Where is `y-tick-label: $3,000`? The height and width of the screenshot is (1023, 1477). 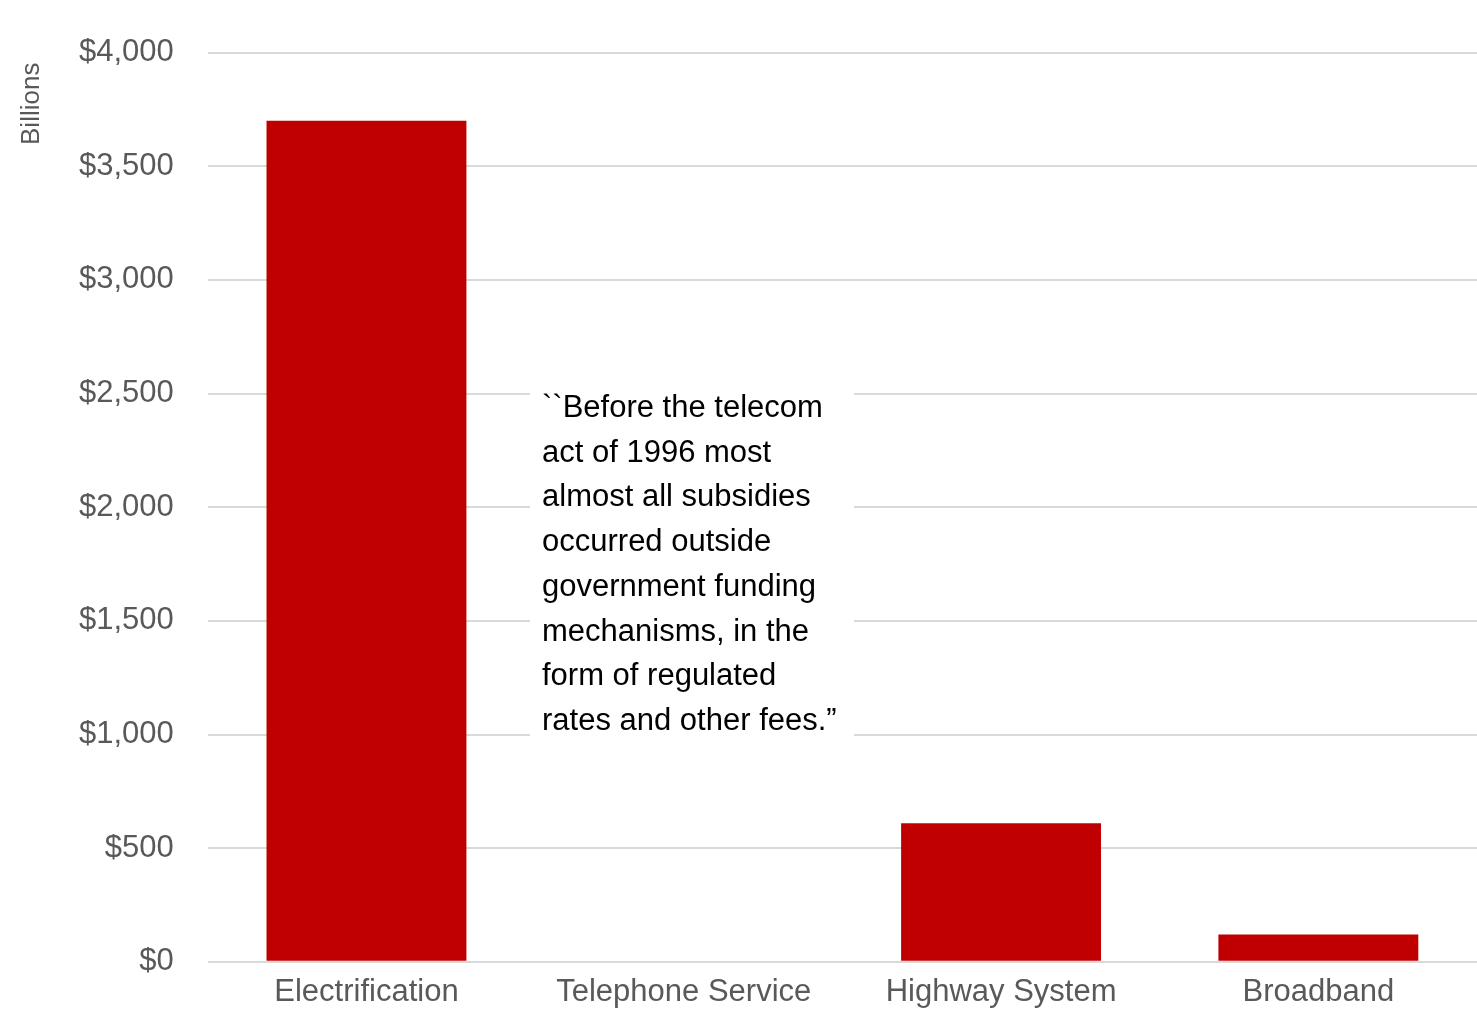
y-tick-label: $3,000 is located at coordinates (126, 278).